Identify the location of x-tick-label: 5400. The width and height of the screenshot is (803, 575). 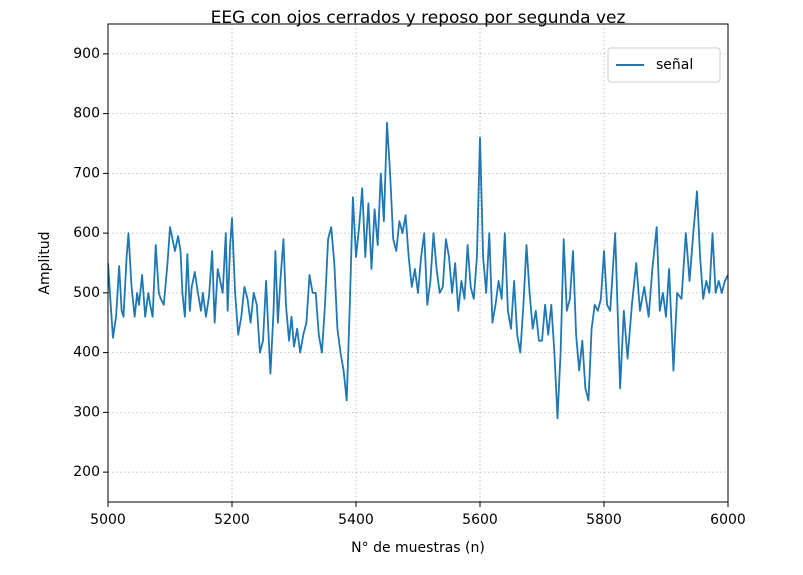
(356, 520).